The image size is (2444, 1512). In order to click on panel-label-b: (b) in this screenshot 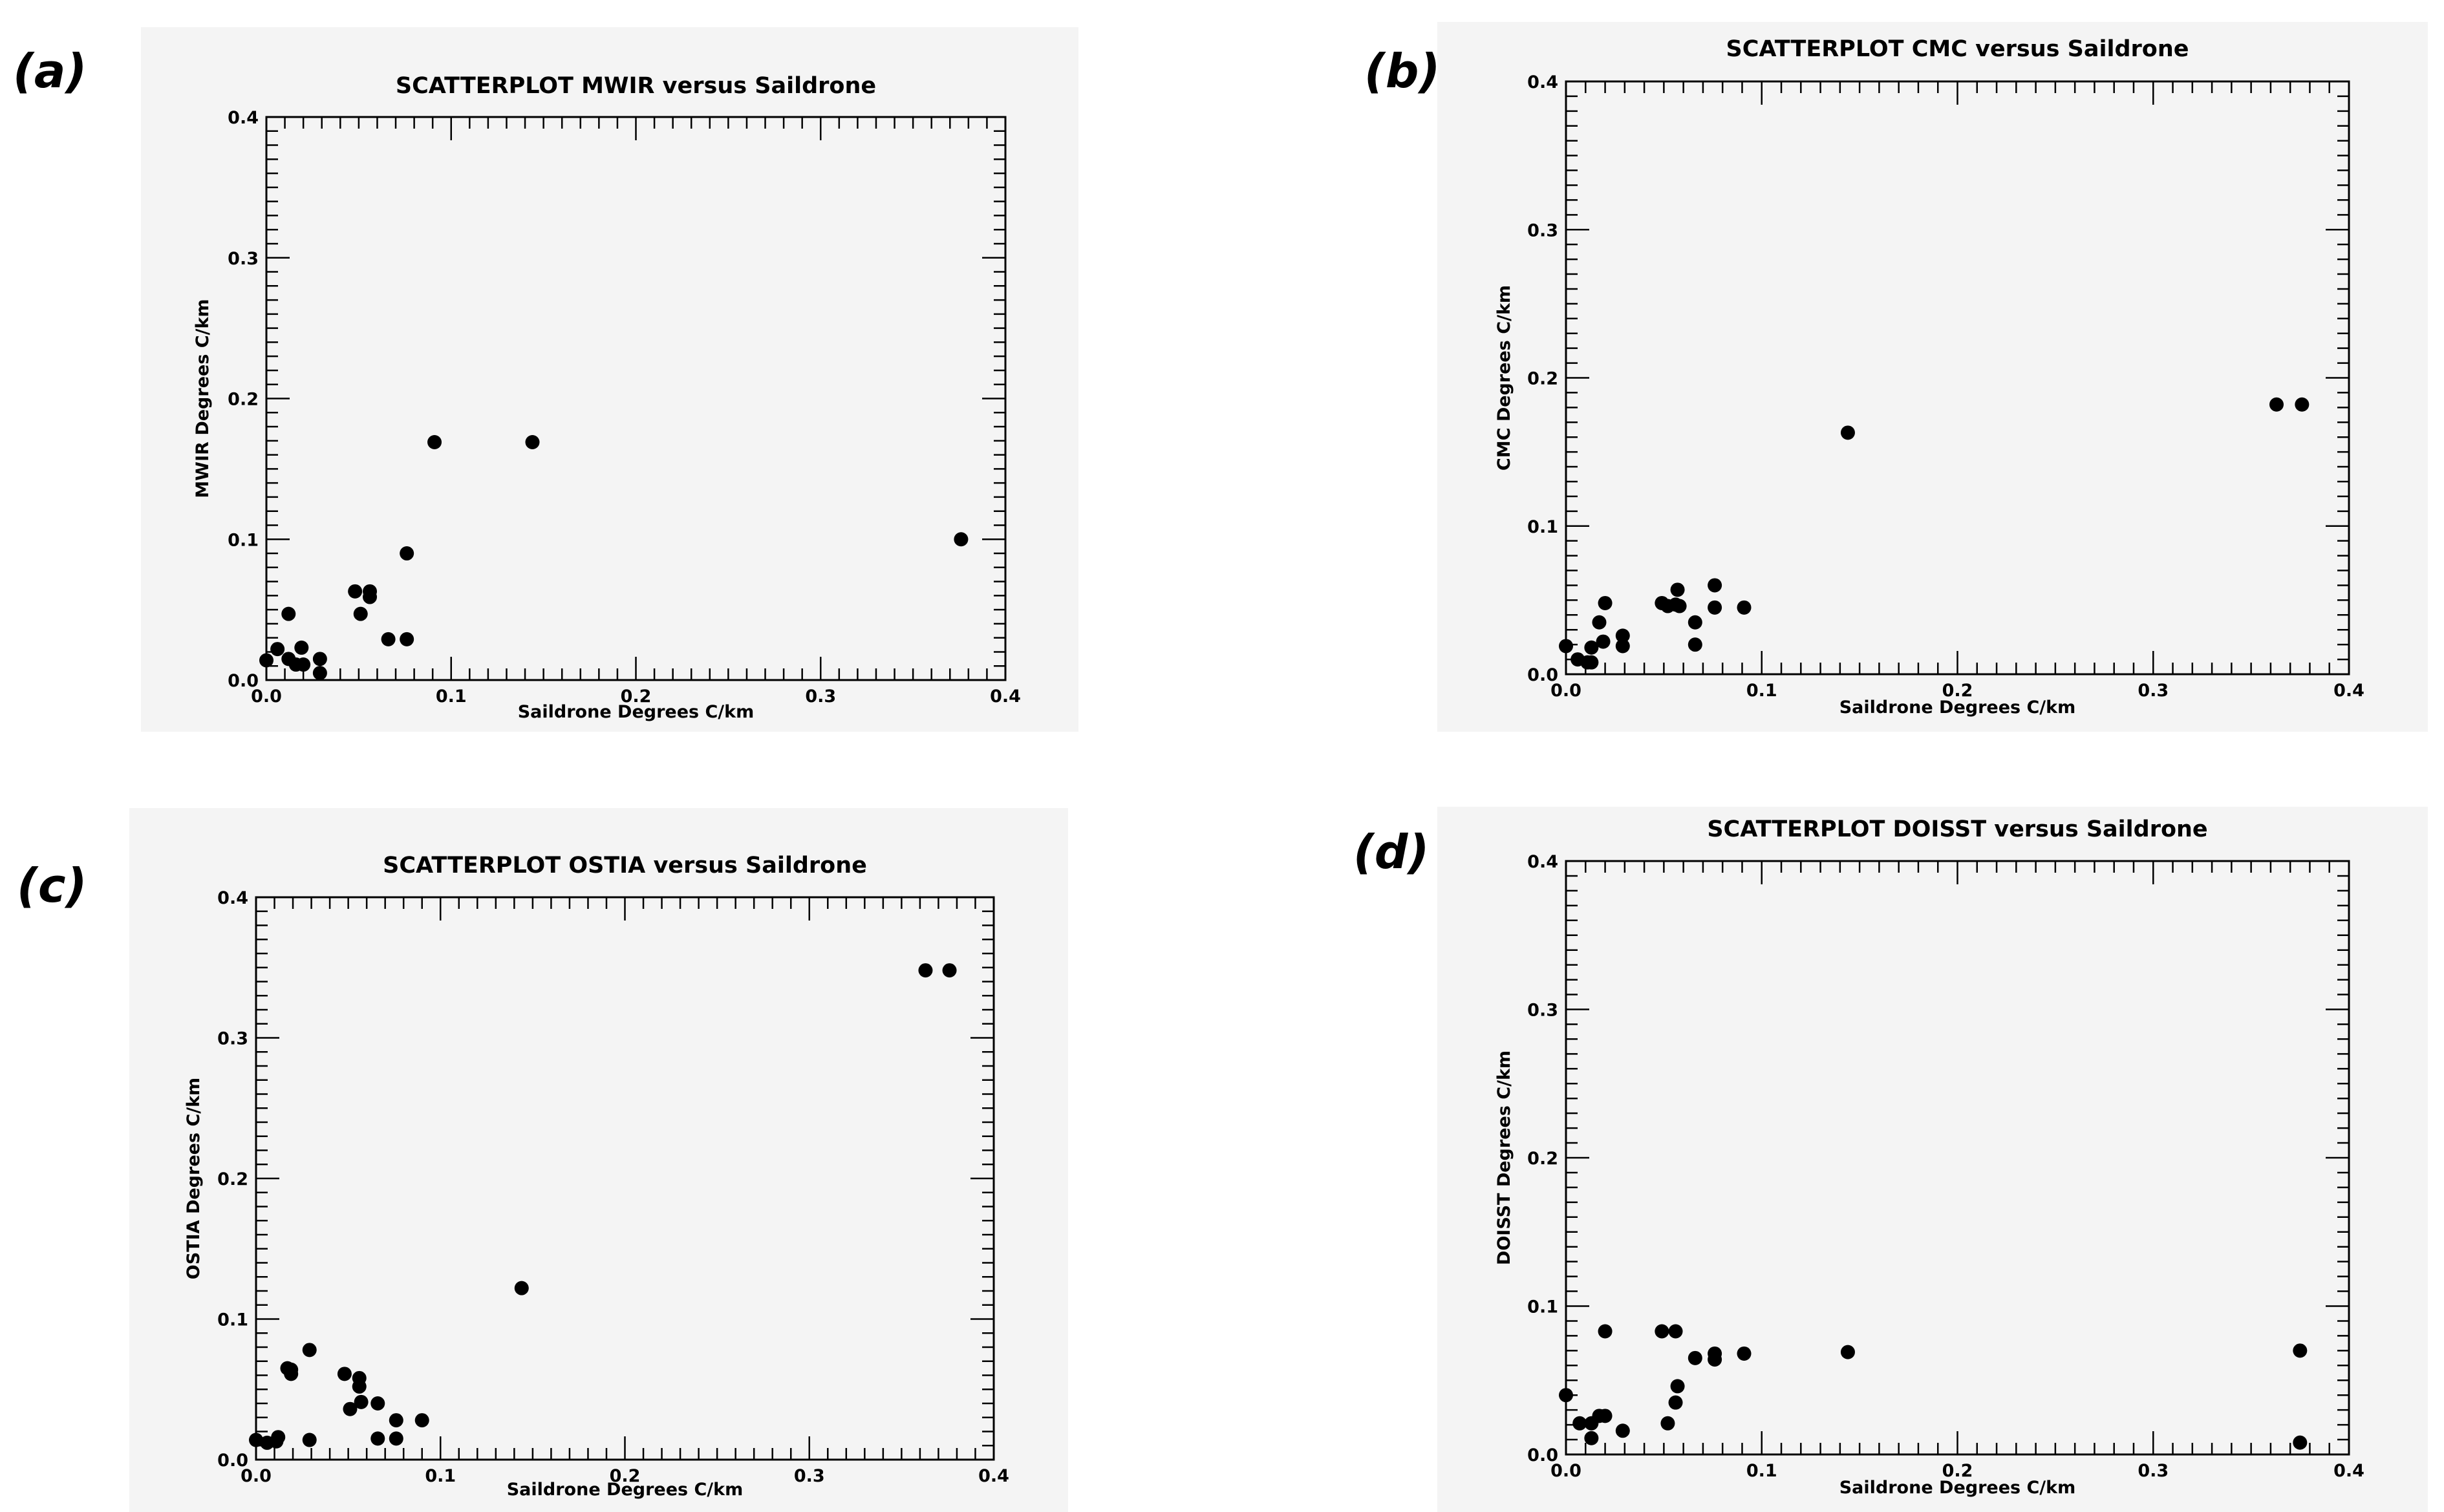, I will do `click(1402, 71)`.